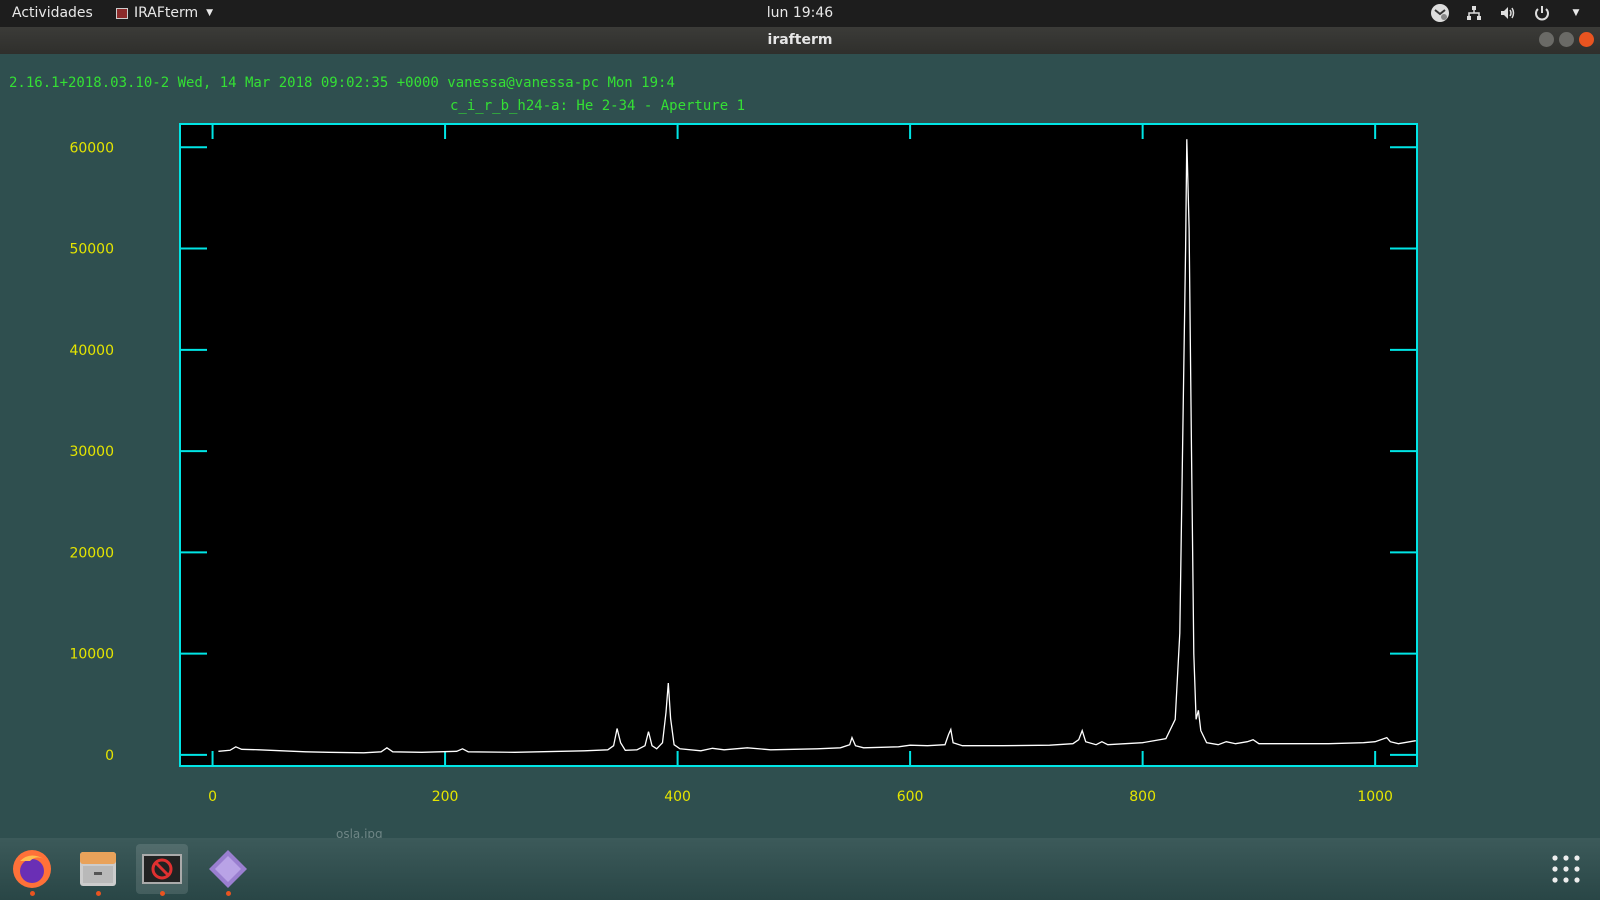 Image resolution: width=1600 pixels, height=900 pixels. I want to click on dock-files, so click(98, 870).